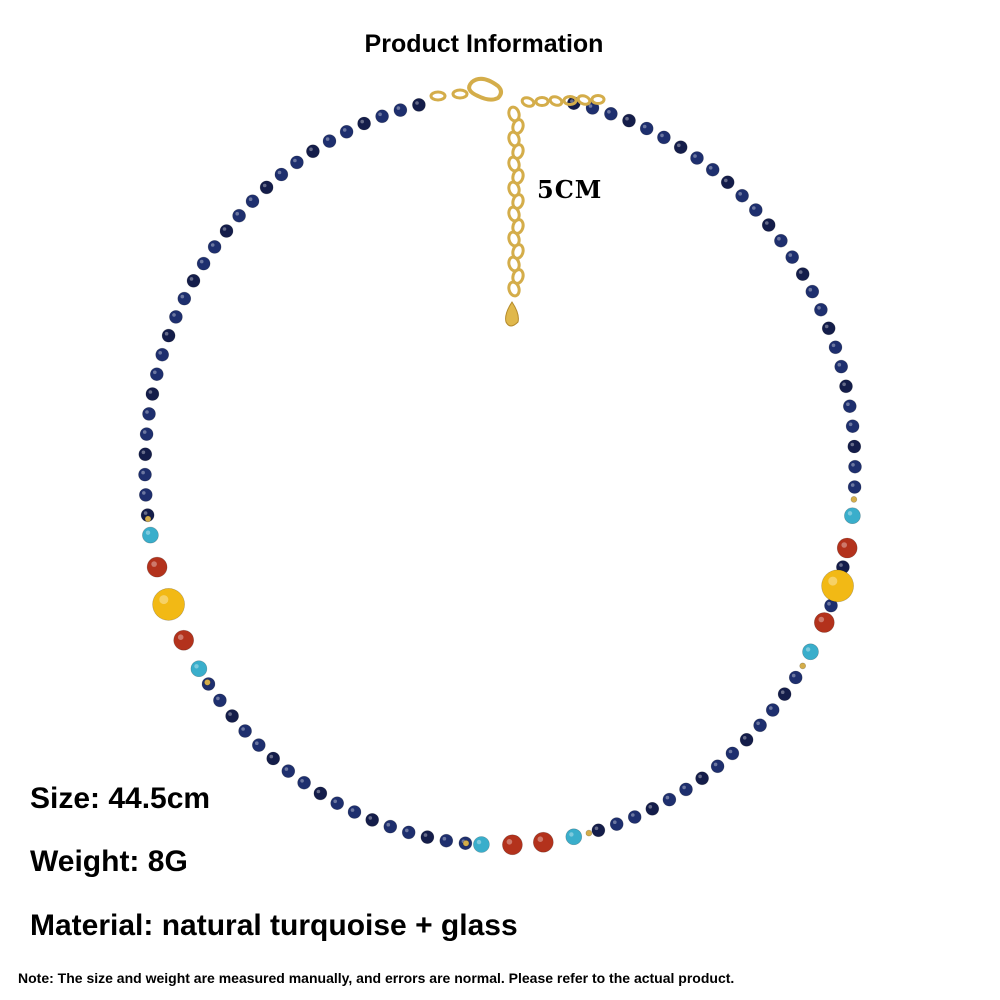 The height and width of the screenshot is (1000, 1000). What do you see at coordinates (517, 193) in the screenshot?
I see `chain-links` at bounding box center [517, 193].